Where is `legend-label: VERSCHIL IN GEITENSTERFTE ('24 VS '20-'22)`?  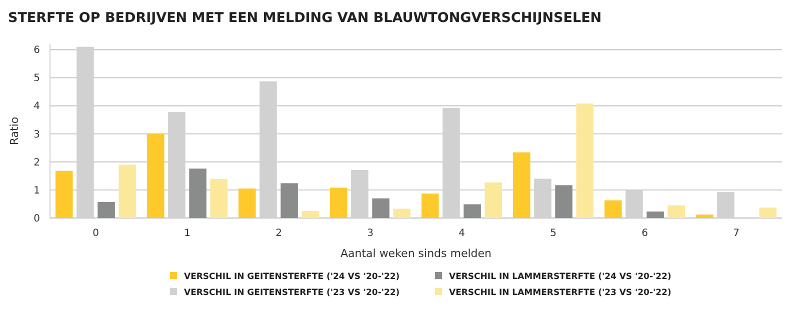 legend-label: VERSCHIL IN GEITENSTERFTE ('24 VS '20-'22) is located at coordinates (292, 277).